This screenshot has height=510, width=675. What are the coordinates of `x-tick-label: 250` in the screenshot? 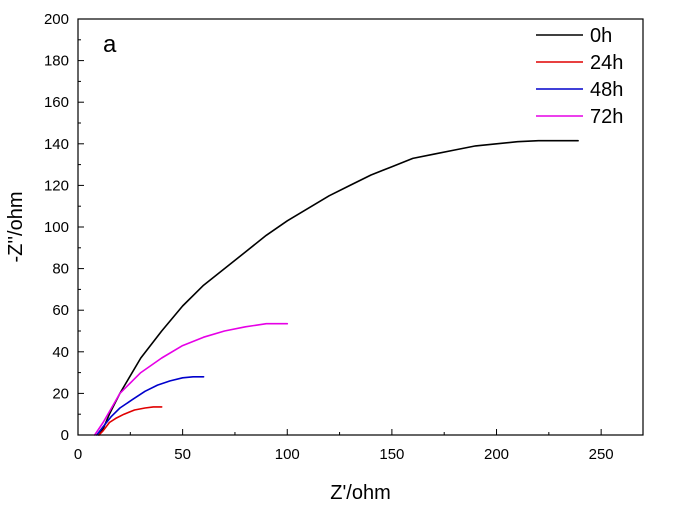 It's located at (601, 454).